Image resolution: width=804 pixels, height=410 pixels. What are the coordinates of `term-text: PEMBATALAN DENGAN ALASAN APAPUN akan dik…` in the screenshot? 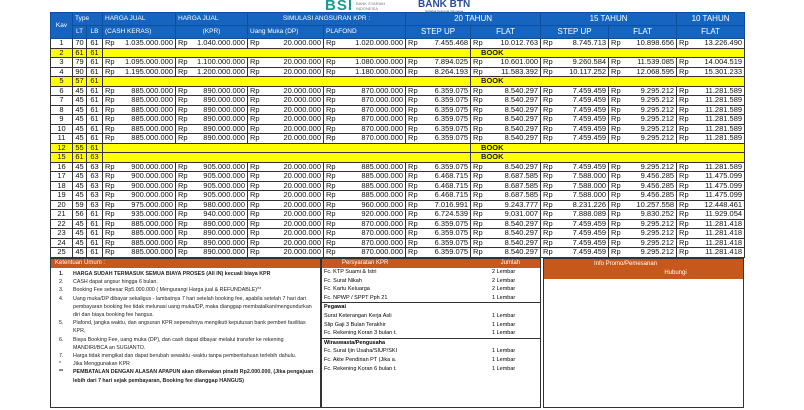 It's located at (193, 376).